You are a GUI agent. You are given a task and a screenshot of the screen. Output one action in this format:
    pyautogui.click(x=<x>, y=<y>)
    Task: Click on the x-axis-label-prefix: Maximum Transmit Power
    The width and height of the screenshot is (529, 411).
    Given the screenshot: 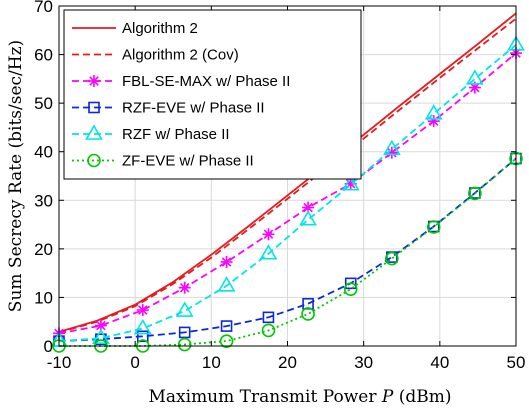 What is the action you would take?
    pyautogui.click(x=265, y=397)
    